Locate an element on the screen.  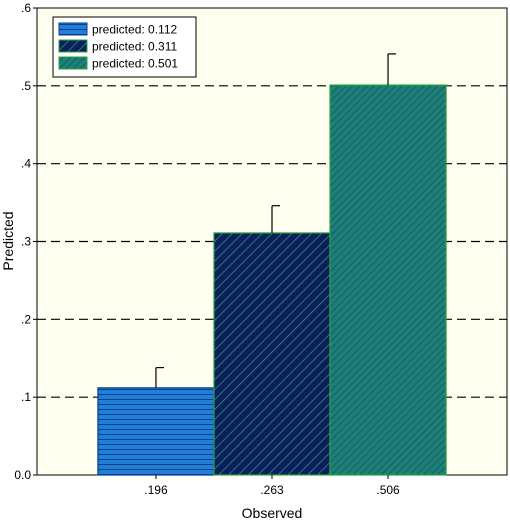
x-tick-label: .196 is located at coordinates (156, 490).